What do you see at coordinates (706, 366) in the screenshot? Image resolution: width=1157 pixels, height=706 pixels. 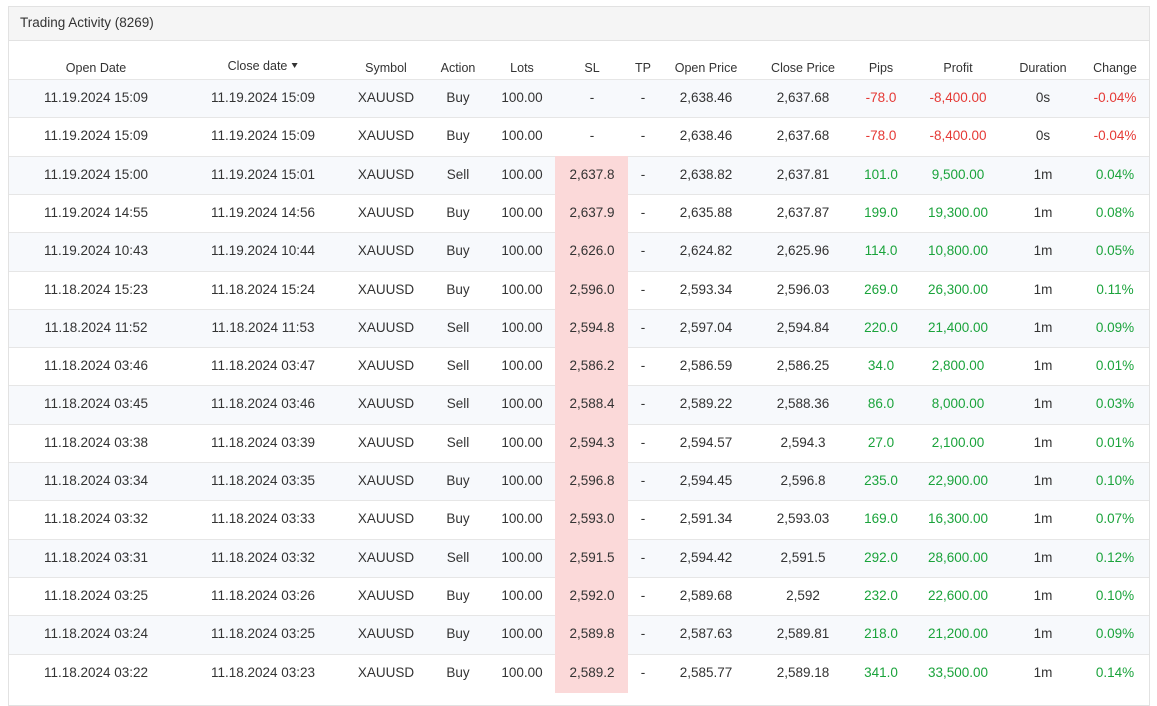 I see `table-cell: 2,586.59` at bounding box center [706, 366].